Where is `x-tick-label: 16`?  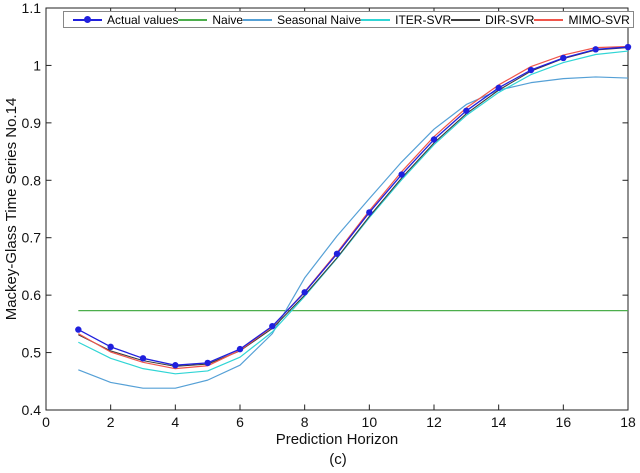 x-tick-label: 16 is located at coordinates (564, 422).